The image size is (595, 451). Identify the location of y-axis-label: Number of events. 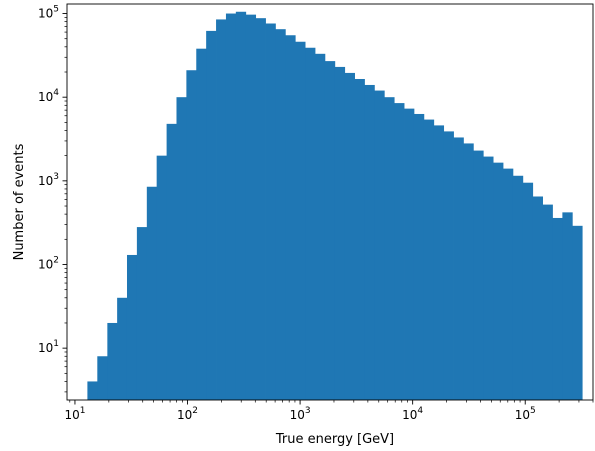
(19, 201).